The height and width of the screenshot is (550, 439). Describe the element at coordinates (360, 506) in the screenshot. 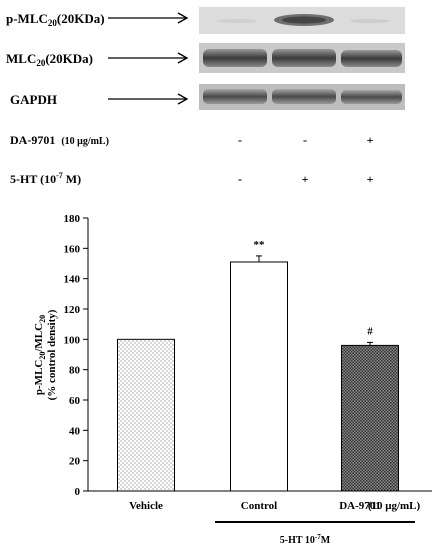

I see `x-tick-label: DA-9701` at that location.